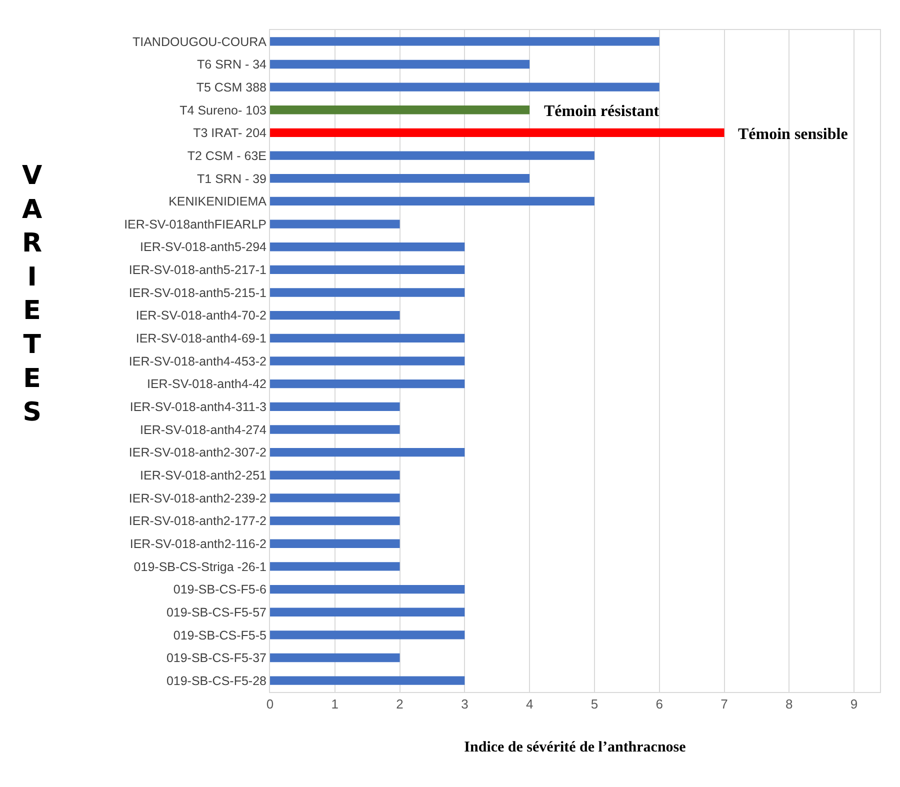 The height and width of the screenshot is (787, 900). What do you see at coordinates (201, 339) in the screenshot?
I see `y-tick-label: IER-SV-018-anth4-69-1` at bounding box center [201, 339].